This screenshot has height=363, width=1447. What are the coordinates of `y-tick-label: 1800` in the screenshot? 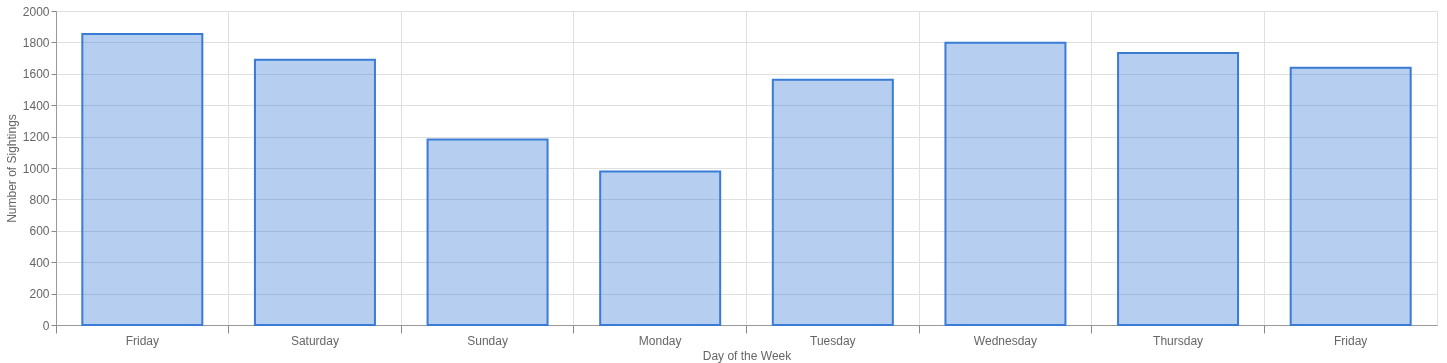 It's located at (36, 42).